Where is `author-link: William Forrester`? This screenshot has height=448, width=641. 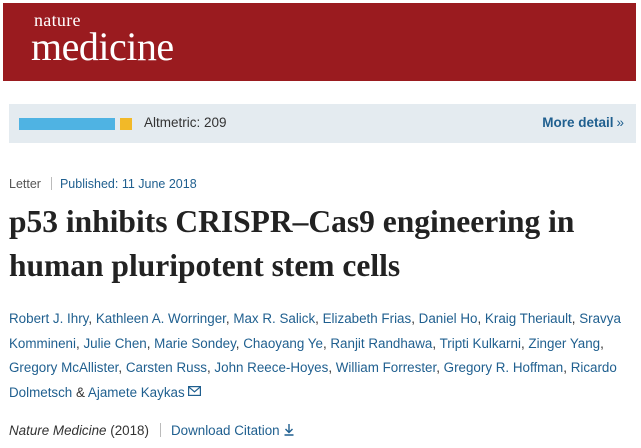 author-link: William Forrester is located at coordinates (386, 367).